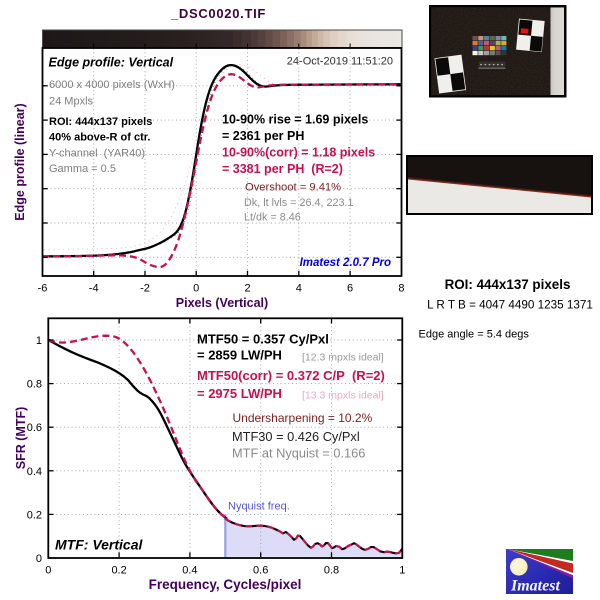  I want to click on svg-text: 10-90%(corr) = 1.18 pixels, so click(298, 152).